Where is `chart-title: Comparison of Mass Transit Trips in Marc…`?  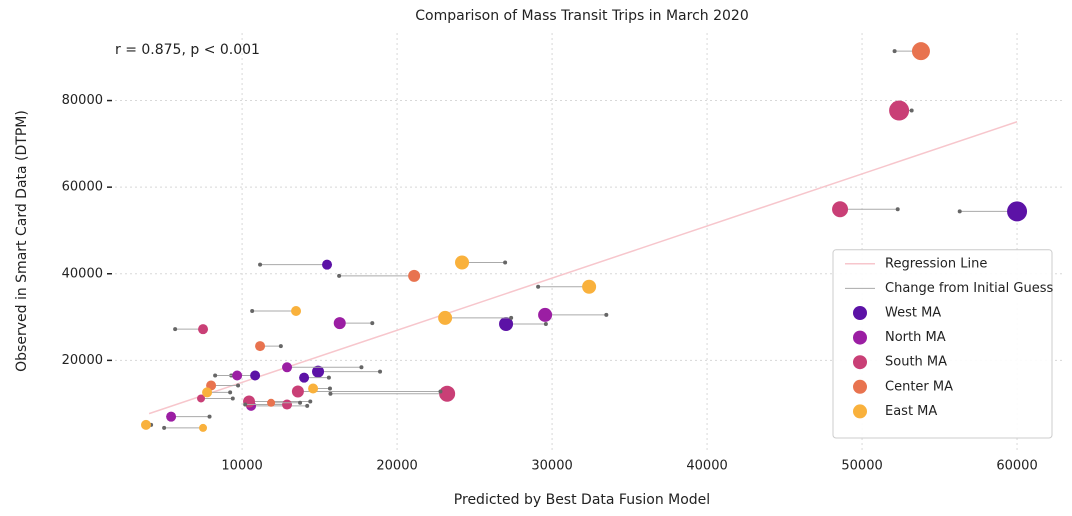
chart-title: Comparison of Mass Transit Trips in Marc… is located at coordinates (581, 16).